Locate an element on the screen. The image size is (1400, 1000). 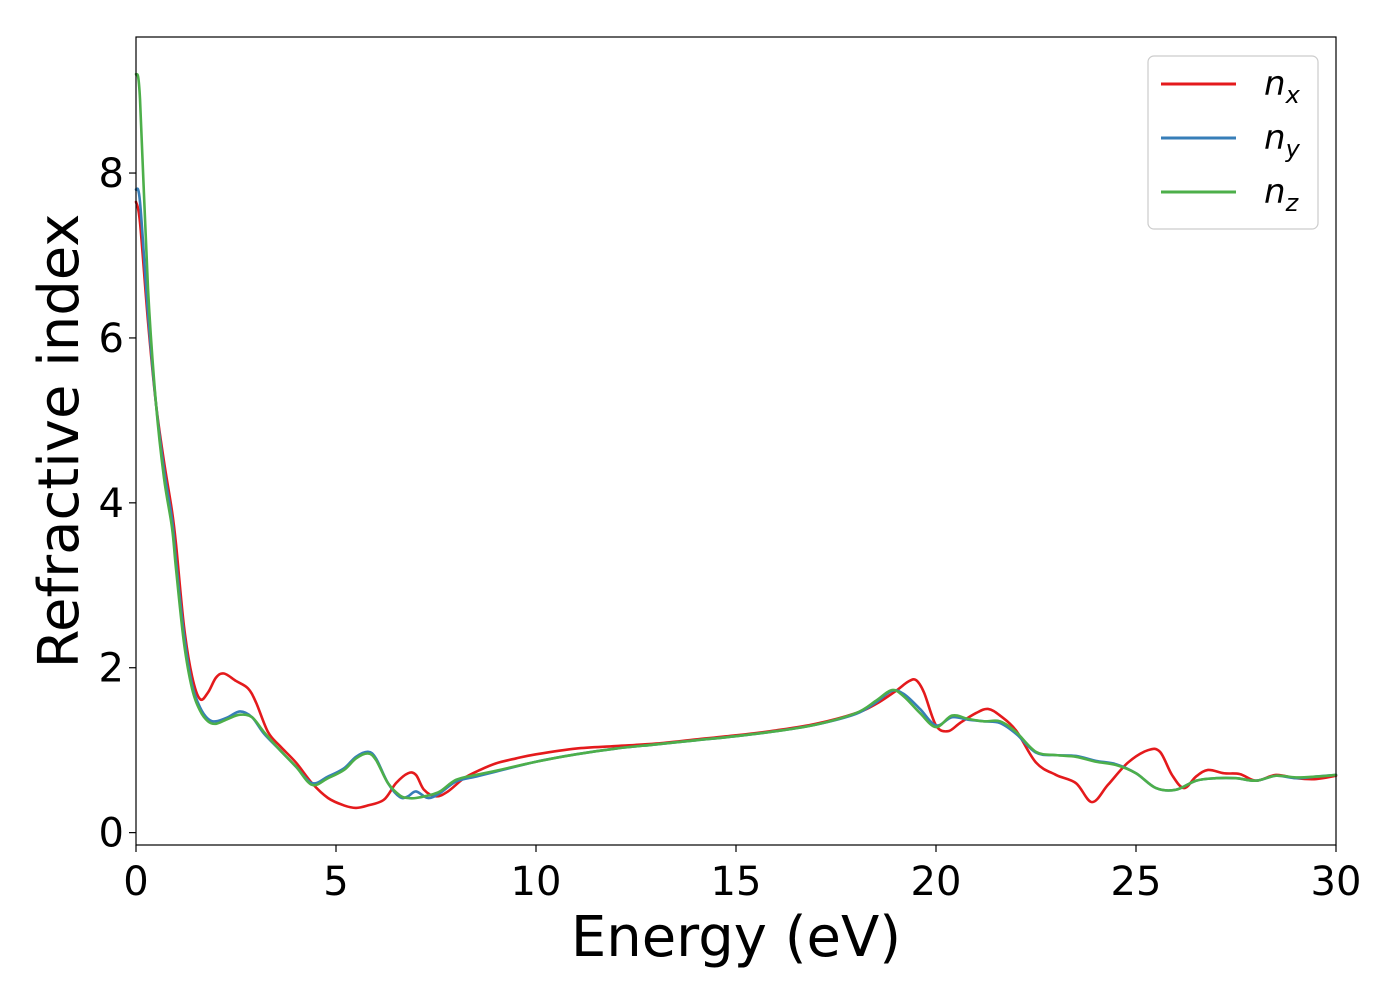
x-tick-label: 25 is located at coordinates (1136, 882).